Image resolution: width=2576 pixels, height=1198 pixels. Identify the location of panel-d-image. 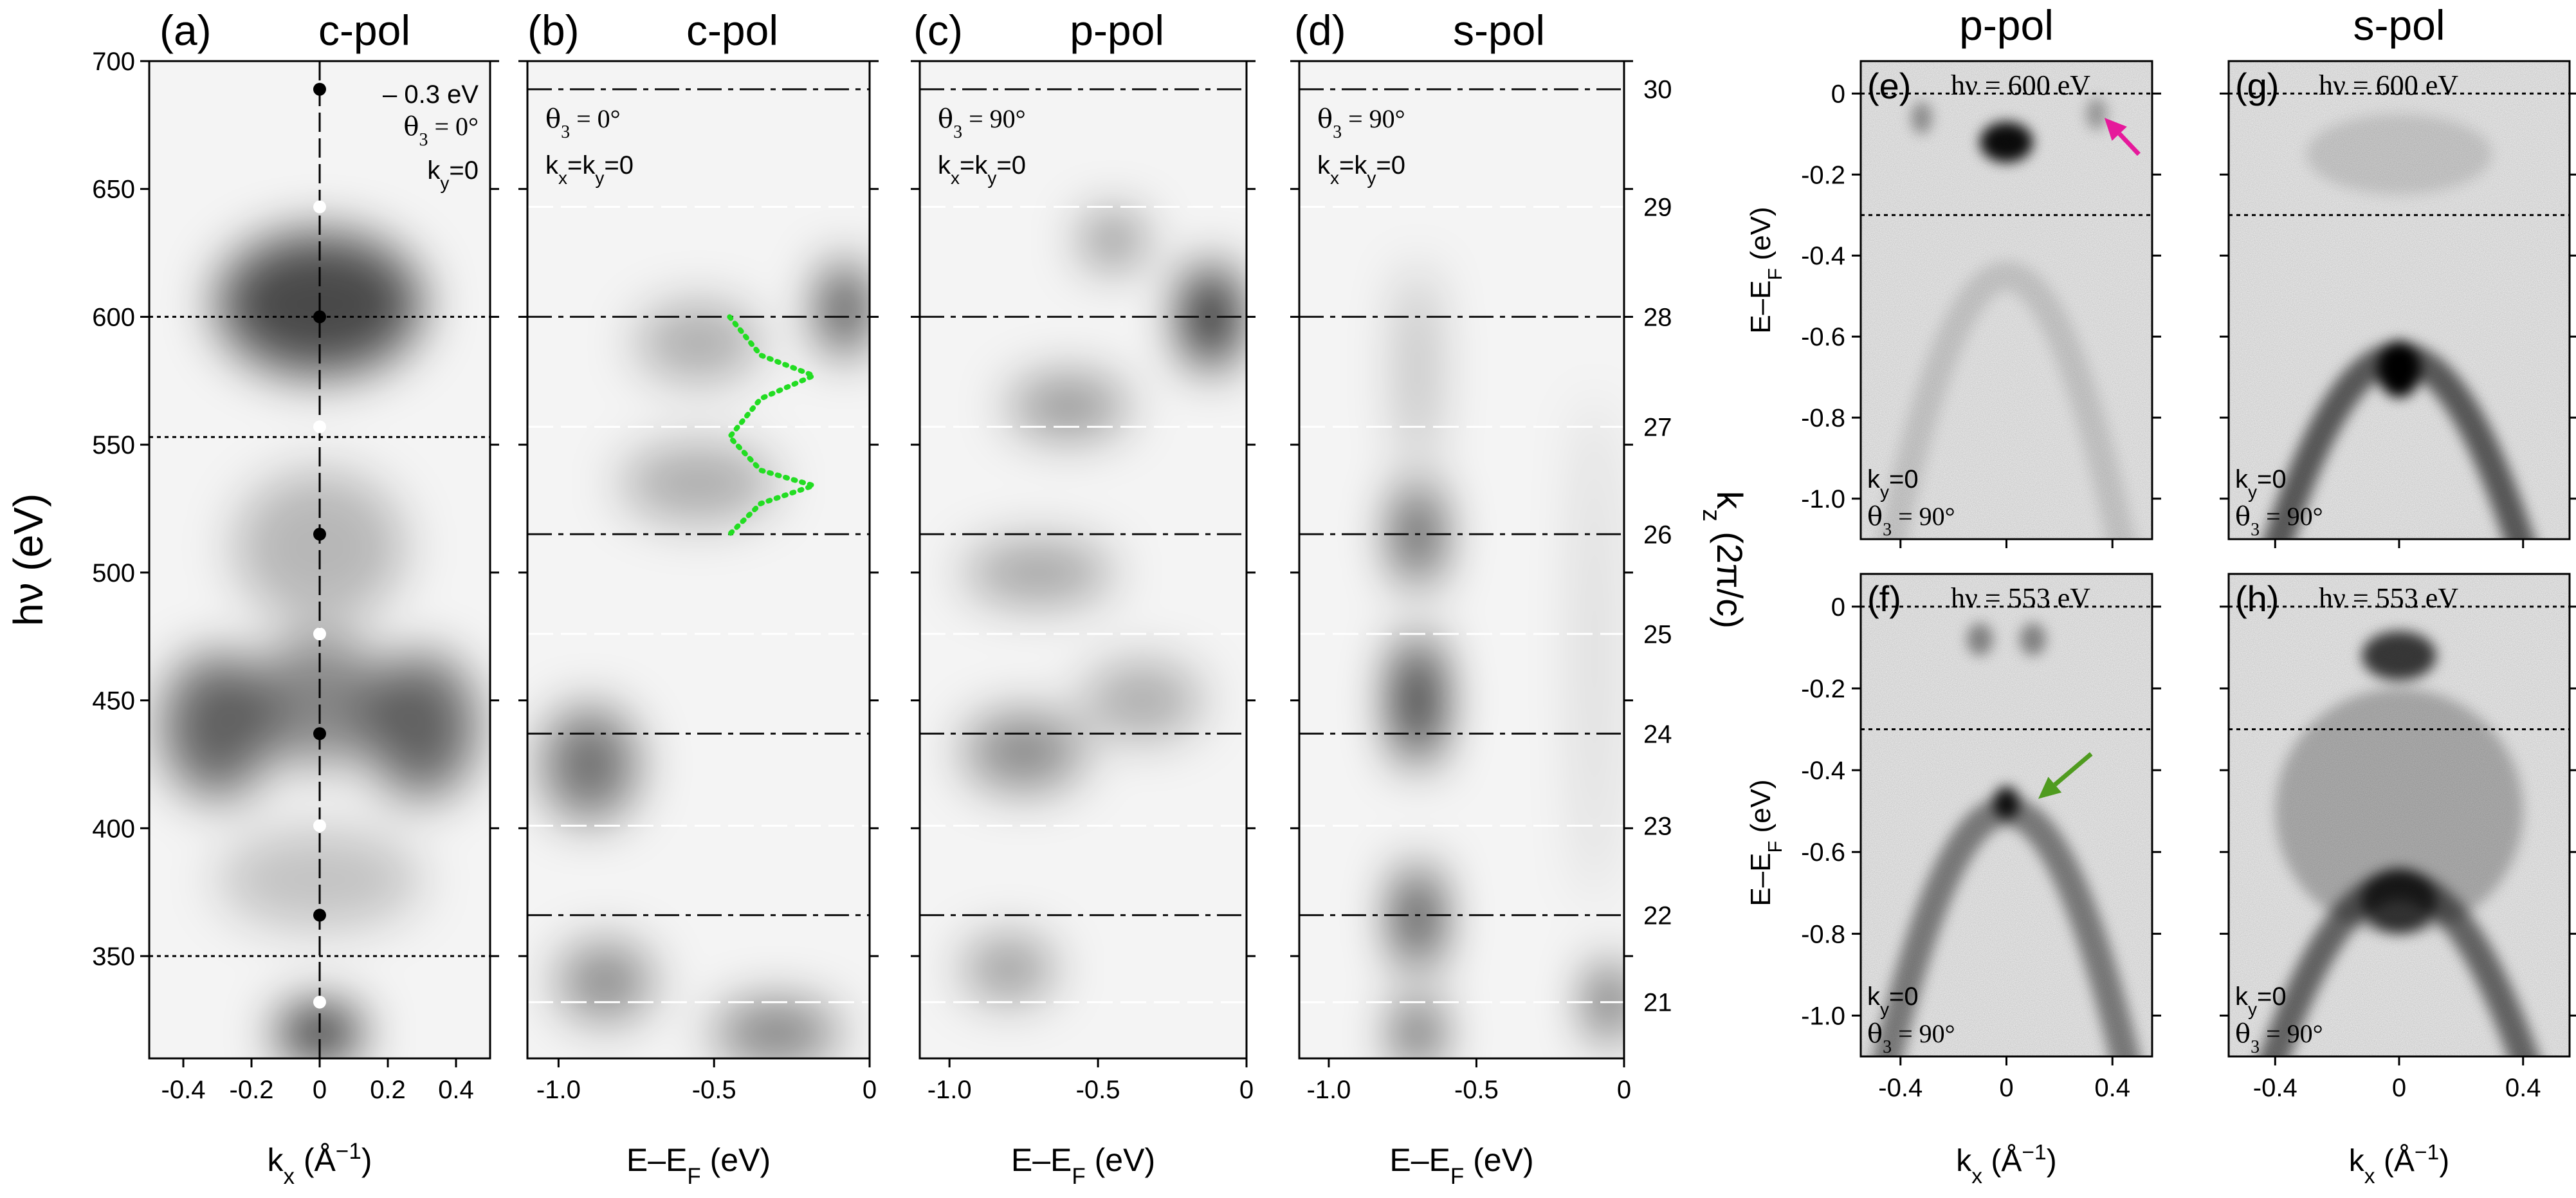
(1461, 559).